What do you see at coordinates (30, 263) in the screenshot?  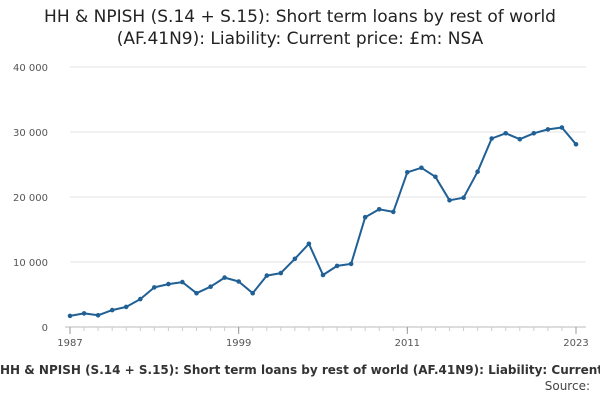 I see `y-tick-label: 10 000` at bounding box center [30, 263].